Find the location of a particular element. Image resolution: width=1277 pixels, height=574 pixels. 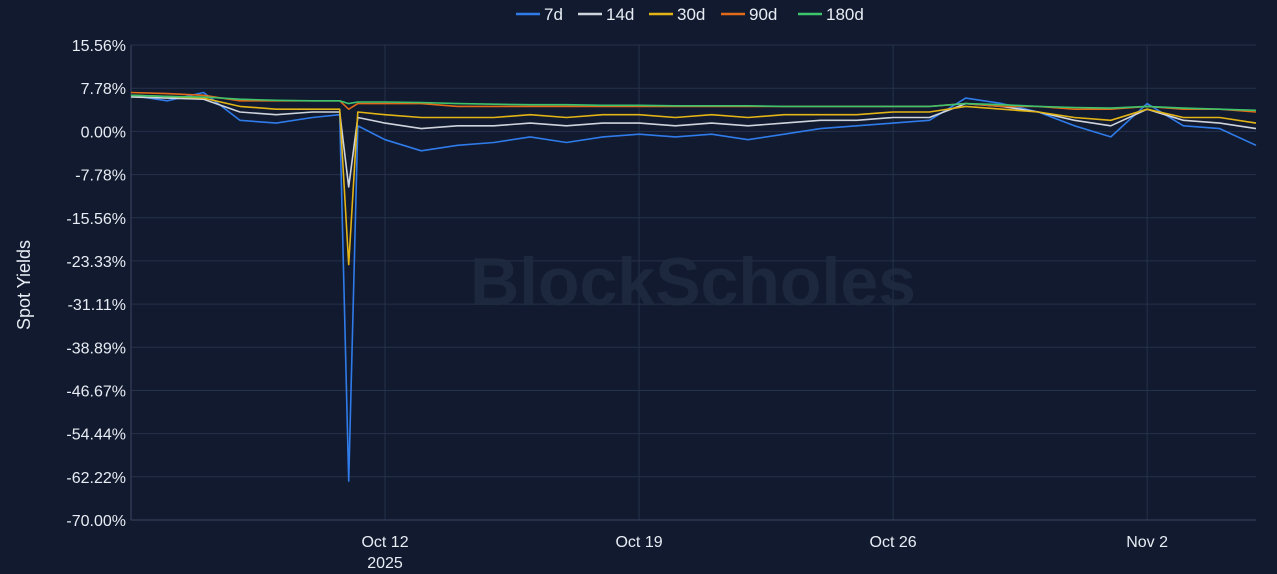

watermark-text: BlockScholes is located at coordinates (693, 282).